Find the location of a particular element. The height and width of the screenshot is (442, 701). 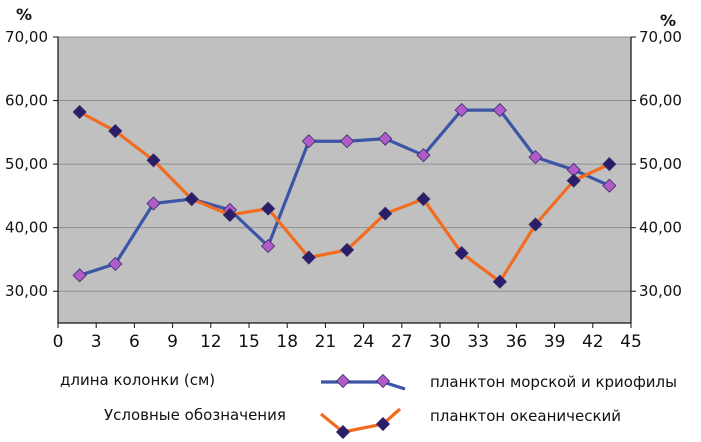

y-tick-label-right: 50,00 is located at coordinates (660, 164).